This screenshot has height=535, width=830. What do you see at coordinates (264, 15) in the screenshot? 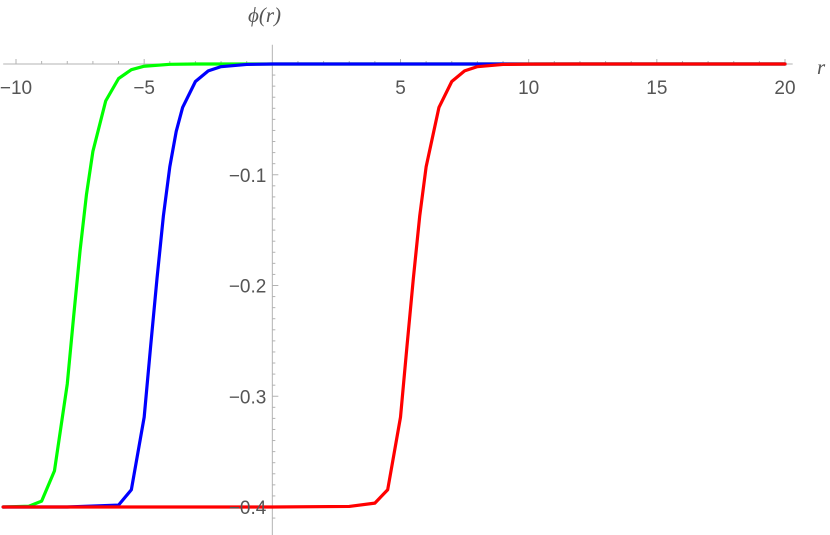
I see `y-axis-title: ϕ(r)` at bounding box center [264, 15].